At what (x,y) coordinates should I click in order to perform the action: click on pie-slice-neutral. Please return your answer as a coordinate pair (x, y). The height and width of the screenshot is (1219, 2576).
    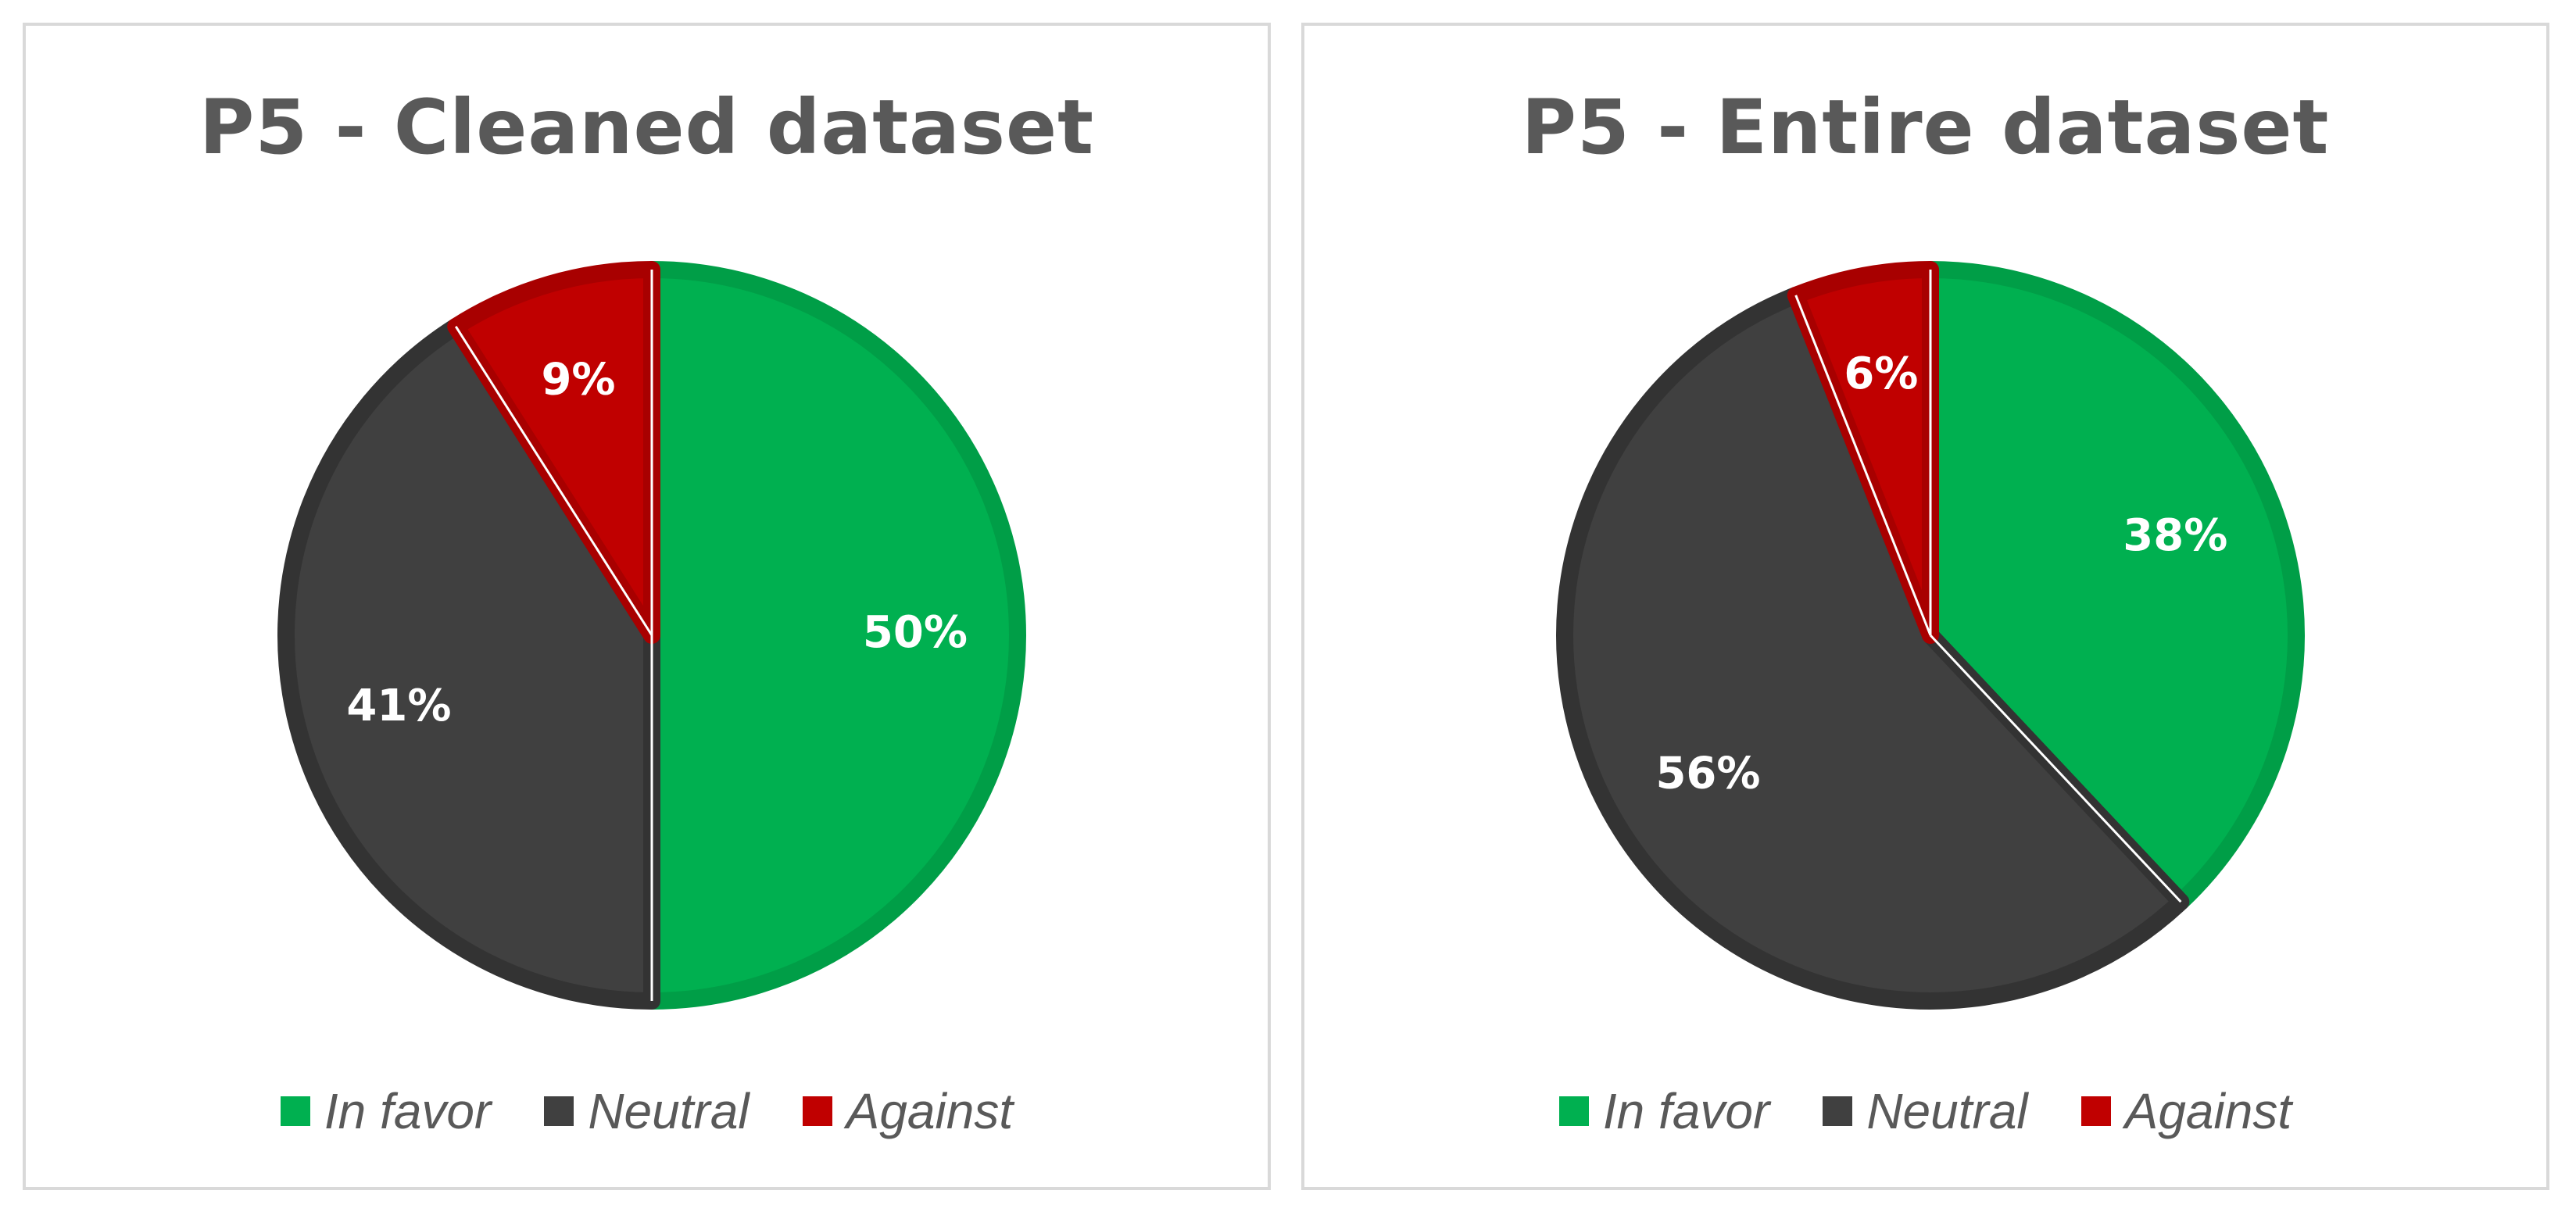
    Looking at the image, I should click on (1873, 648).